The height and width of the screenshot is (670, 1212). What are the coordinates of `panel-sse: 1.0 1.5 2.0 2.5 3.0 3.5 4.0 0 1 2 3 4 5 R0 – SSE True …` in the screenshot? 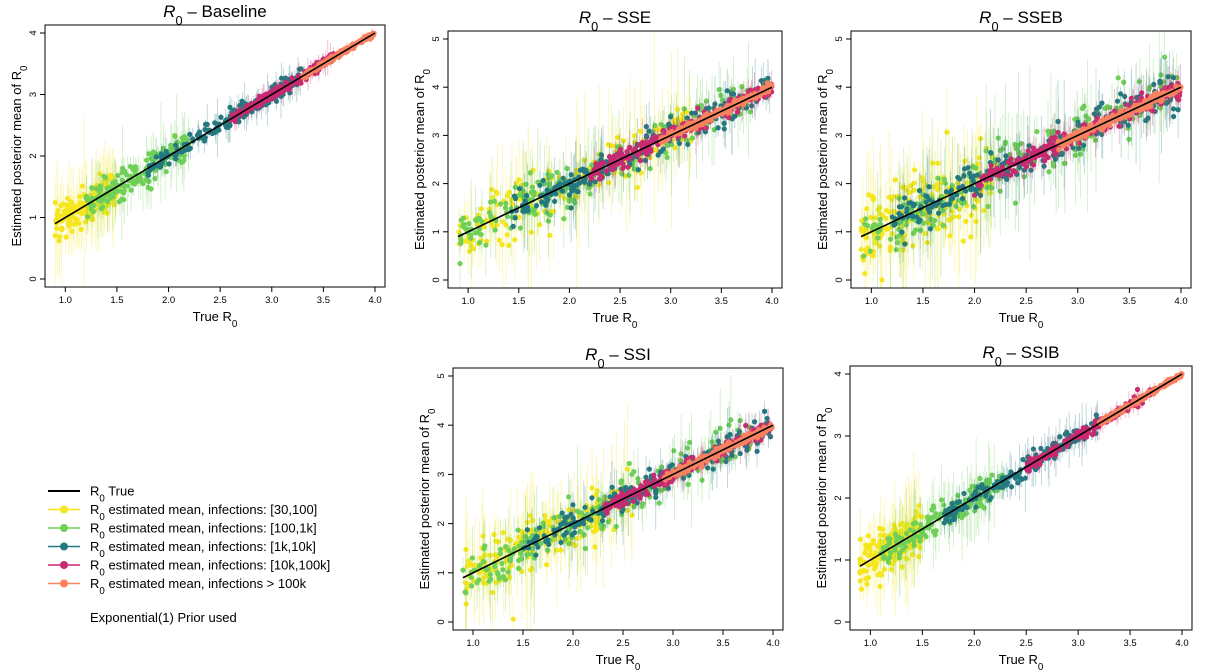 It's located at (597, 169).